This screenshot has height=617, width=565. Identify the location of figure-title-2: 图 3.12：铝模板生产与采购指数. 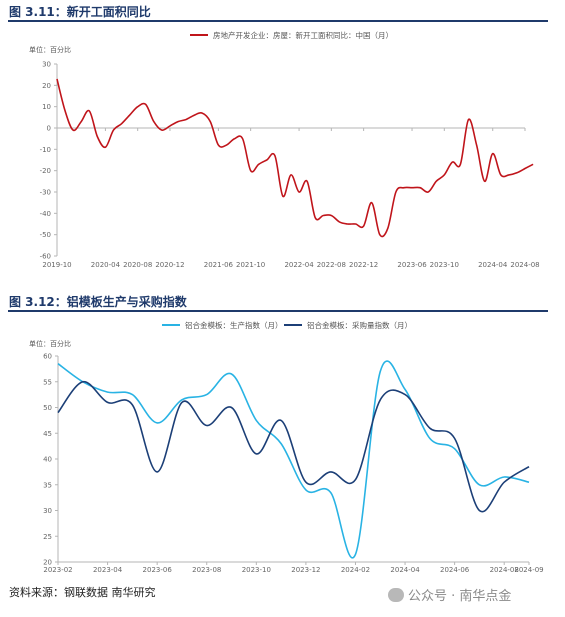
(98, 302).